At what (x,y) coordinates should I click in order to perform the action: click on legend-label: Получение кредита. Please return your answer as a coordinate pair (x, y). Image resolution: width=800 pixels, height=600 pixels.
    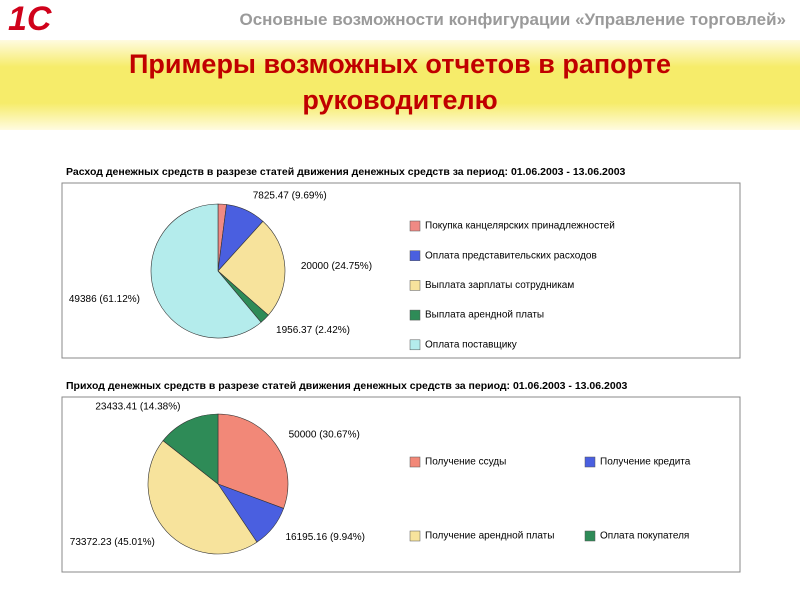
    Looking at the image, I should click on (645, 462).